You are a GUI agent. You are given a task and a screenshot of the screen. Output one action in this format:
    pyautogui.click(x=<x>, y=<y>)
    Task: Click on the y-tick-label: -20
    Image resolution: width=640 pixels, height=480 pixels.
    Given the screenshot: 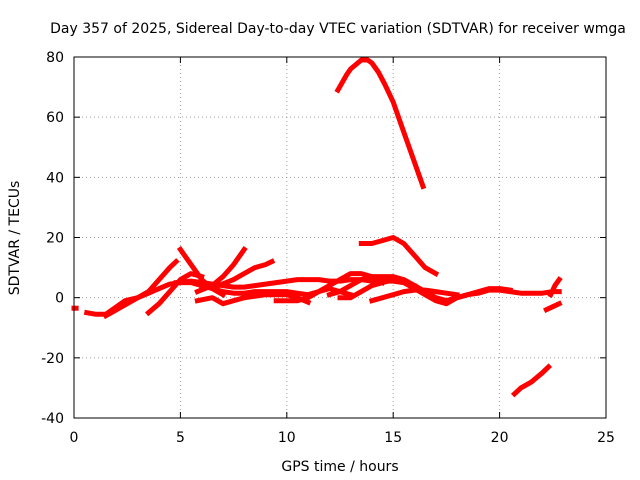 What is the action you would take?
    pyautogui.click(x=52, y=359)
    